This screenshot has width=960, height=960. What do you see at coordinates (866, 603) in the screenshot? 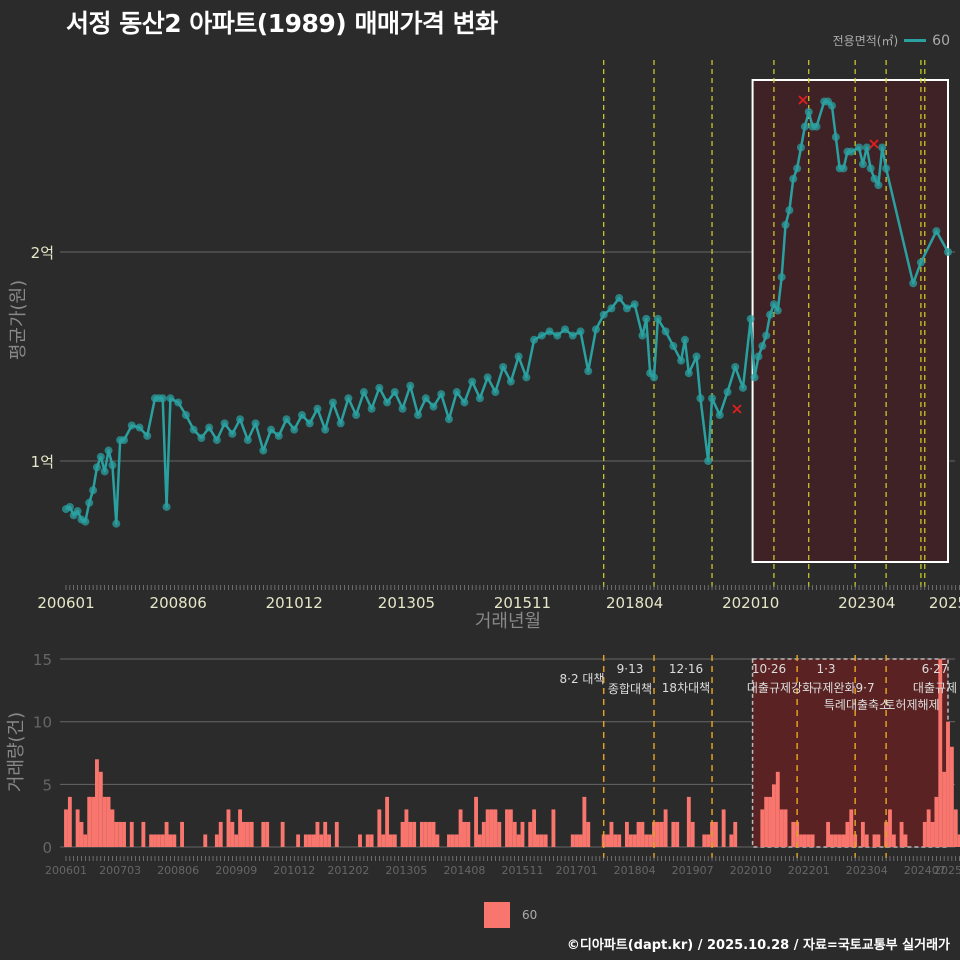
I see `x-tick-label: 202304` at bounding box center [866, 603].